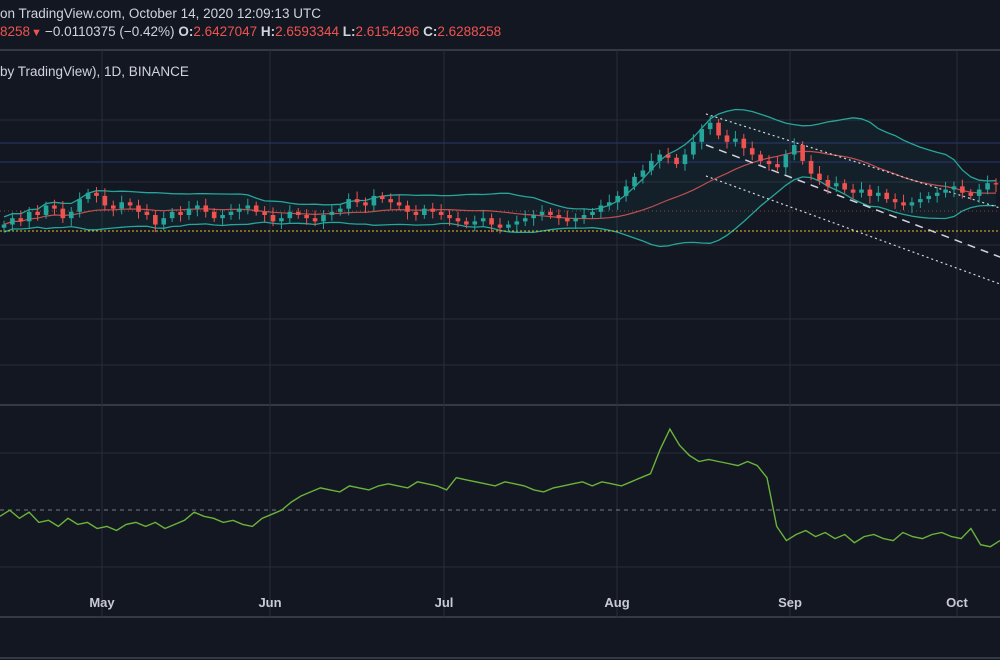 The height and width of the screenshot is (660, 1000). I want to click on price-change: −0.0110375 (−0.42%), so click(109, 31).